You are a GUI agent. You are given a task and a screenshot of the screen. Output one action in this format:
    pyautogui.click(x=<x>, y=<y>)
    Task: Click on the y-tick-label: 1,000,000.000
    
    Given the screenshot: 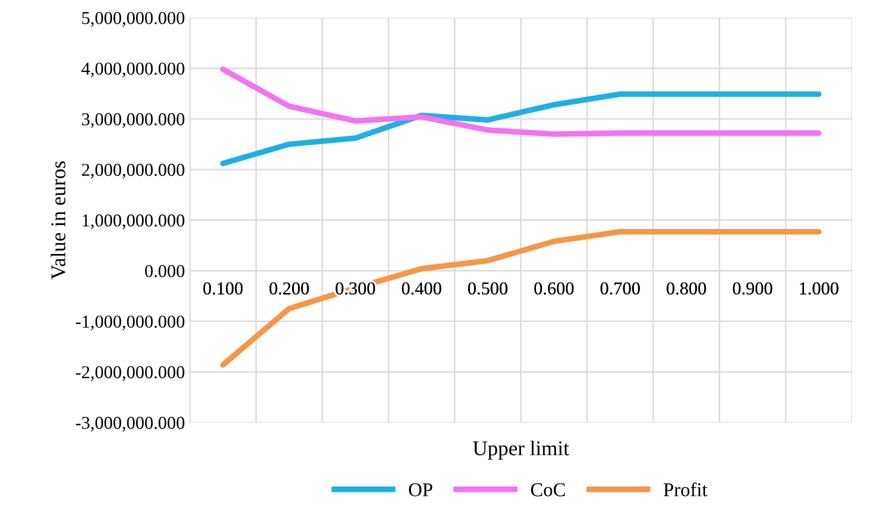 What is the action you would take?
    pyautogui.click(x=133, y=222)
    